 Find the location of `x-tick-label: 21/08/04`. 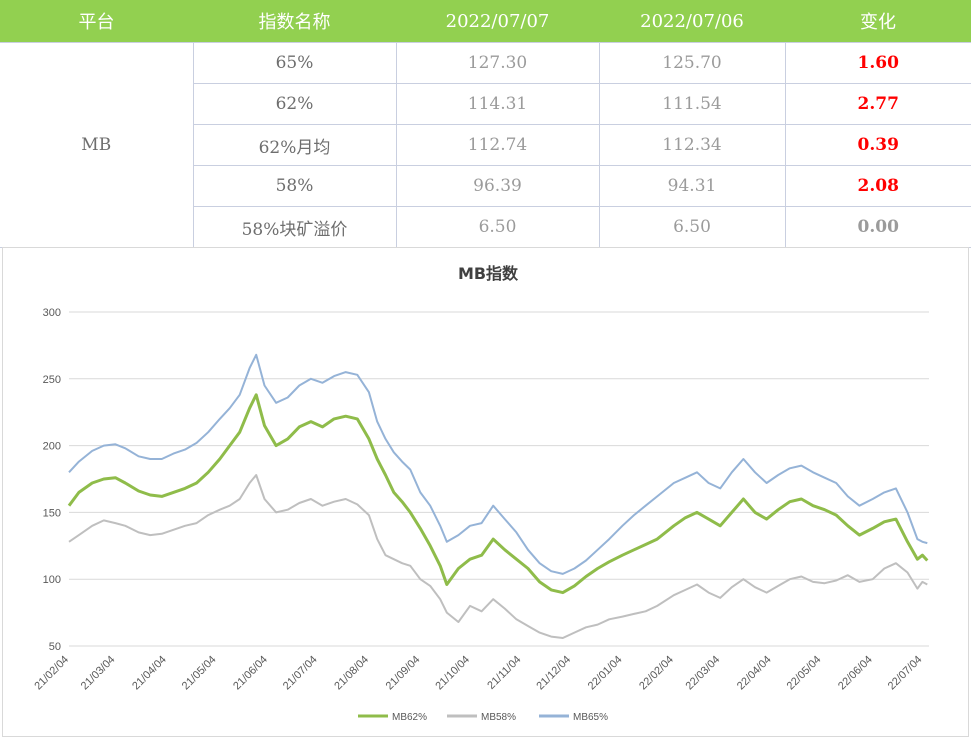

x-tick-label: 21/08/04 is located at coordinates (351, 673).